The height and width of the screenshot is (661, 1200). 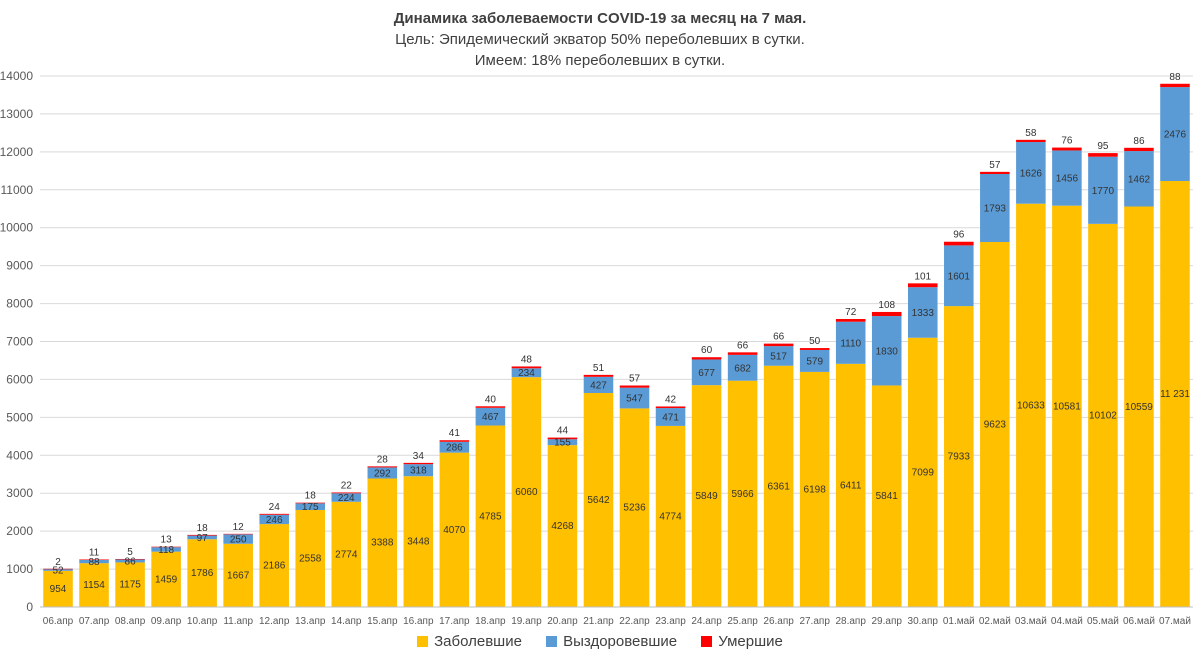 I want to click on legend-swatch-infected, so click(x=423, y=641).